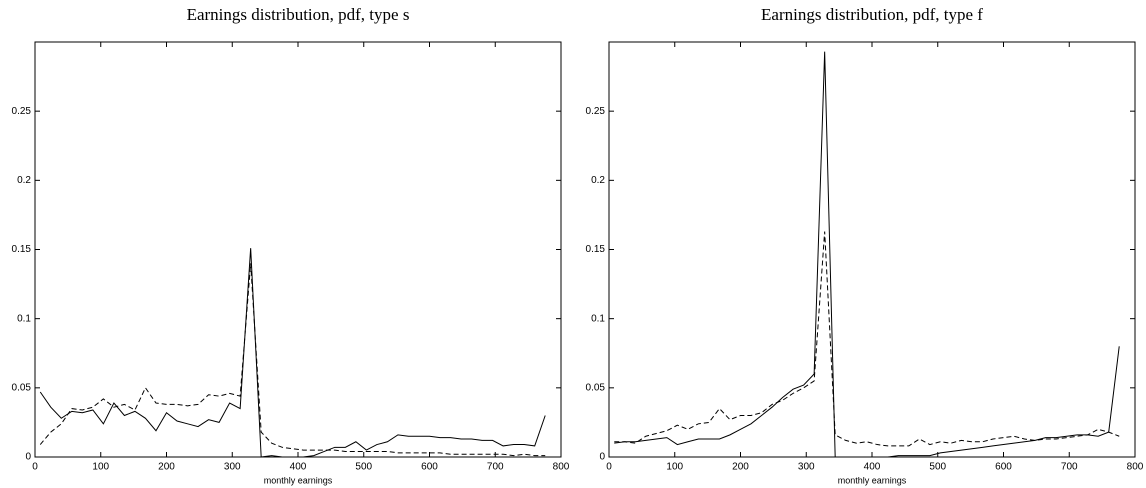  What do you see at coordinates (872, 14) in the screenshot?
I see `chart-title: Earnings distribution, pdf, type f` at bounding box center [872, 14].